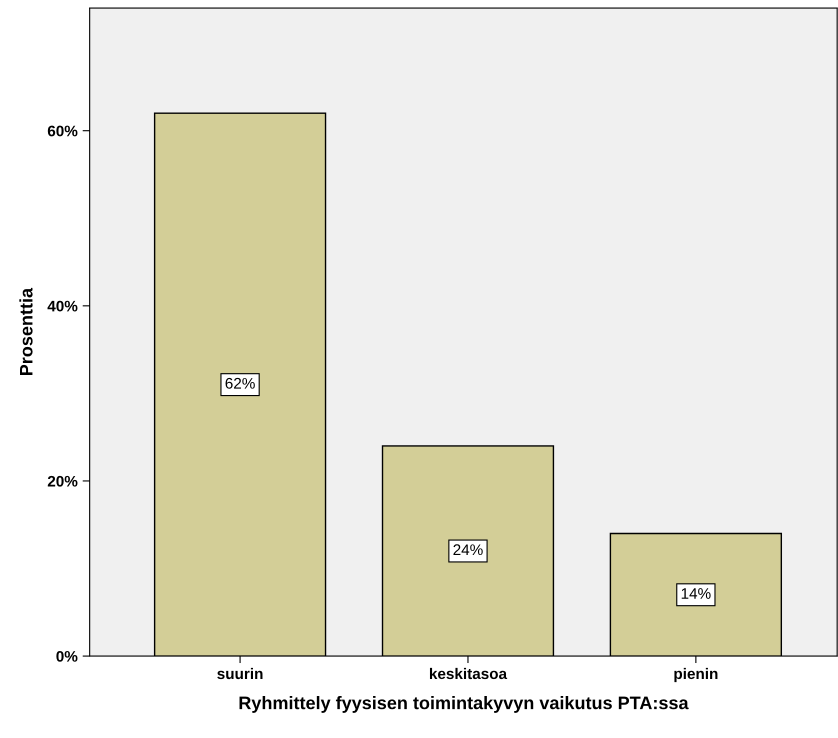 The height and width of the screenshot is (738, 838). I want to click on y-tick-label: 20%, so click(63, 481).